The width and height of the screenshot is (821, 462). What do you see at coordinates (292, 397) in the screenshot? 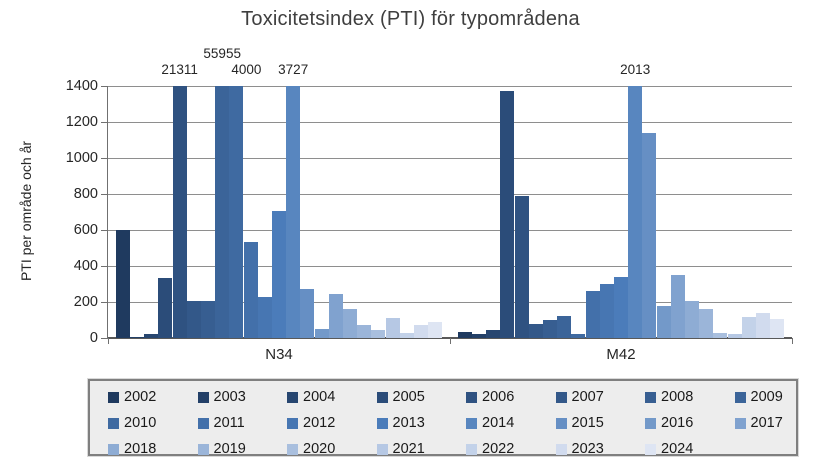
I see `legend-swatch-2004` at bounding box center [292, 397].